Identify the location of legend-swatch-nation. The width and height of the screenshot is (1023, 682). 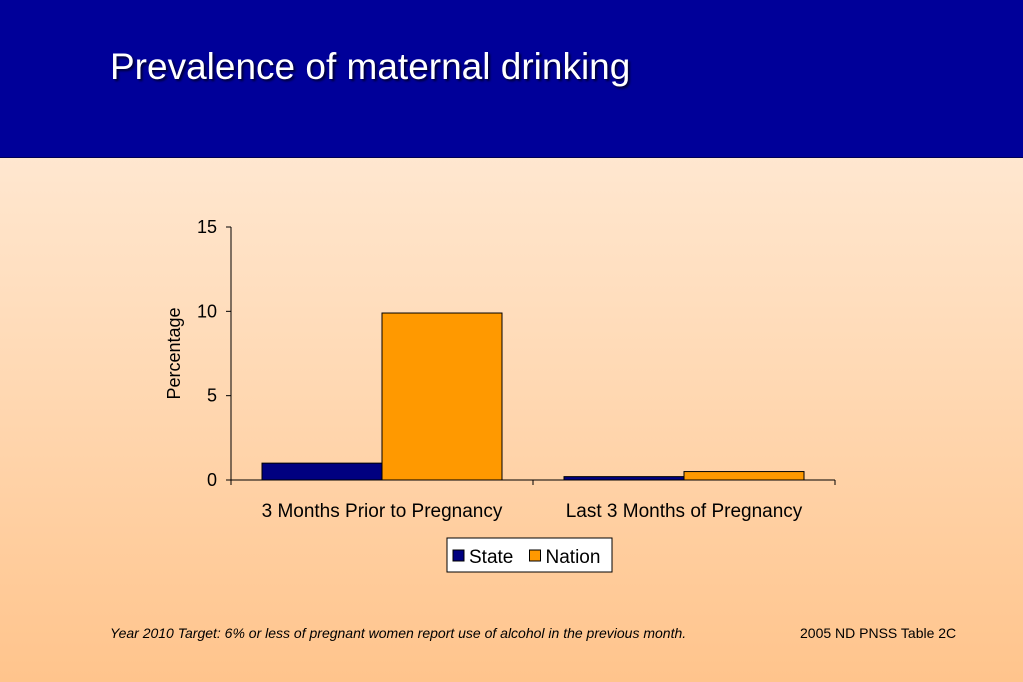
(535, 555).